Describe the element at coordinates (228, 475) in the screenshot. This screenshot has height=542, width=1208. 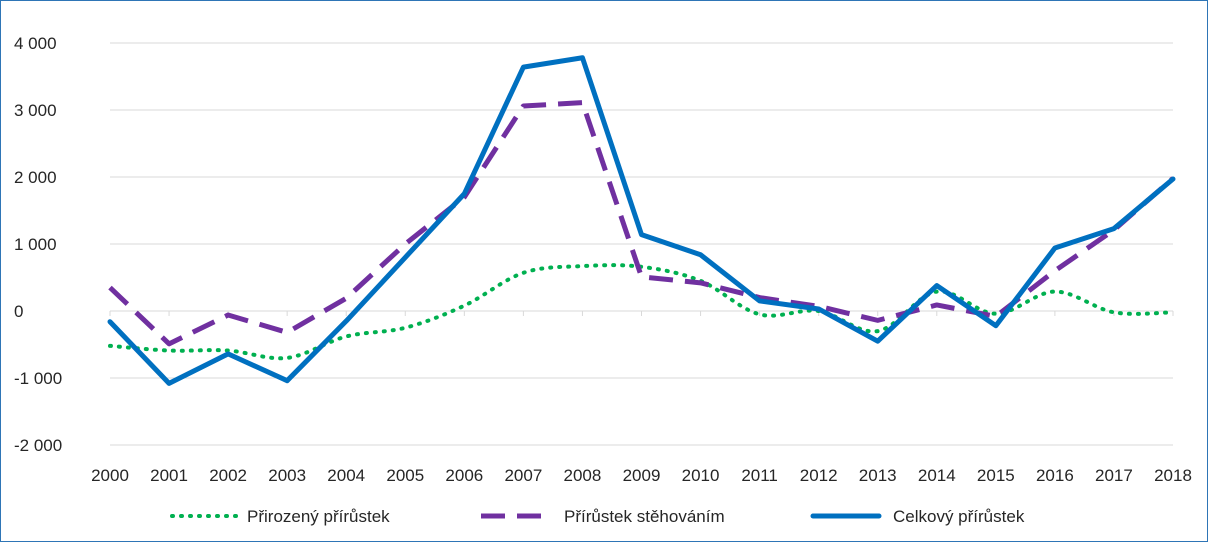
I see `x-tick-label: 2002` at that location.